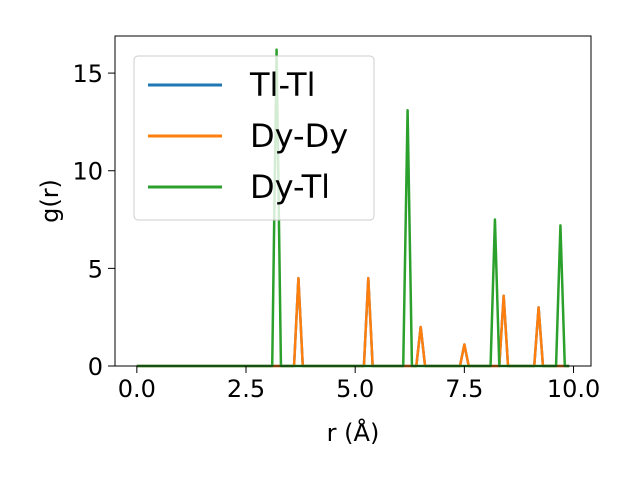 The image size is (640, 480). Describe the element at coordinates (464, 389) in the screenshot. I see `x-tick-label: 7.5` at that location.